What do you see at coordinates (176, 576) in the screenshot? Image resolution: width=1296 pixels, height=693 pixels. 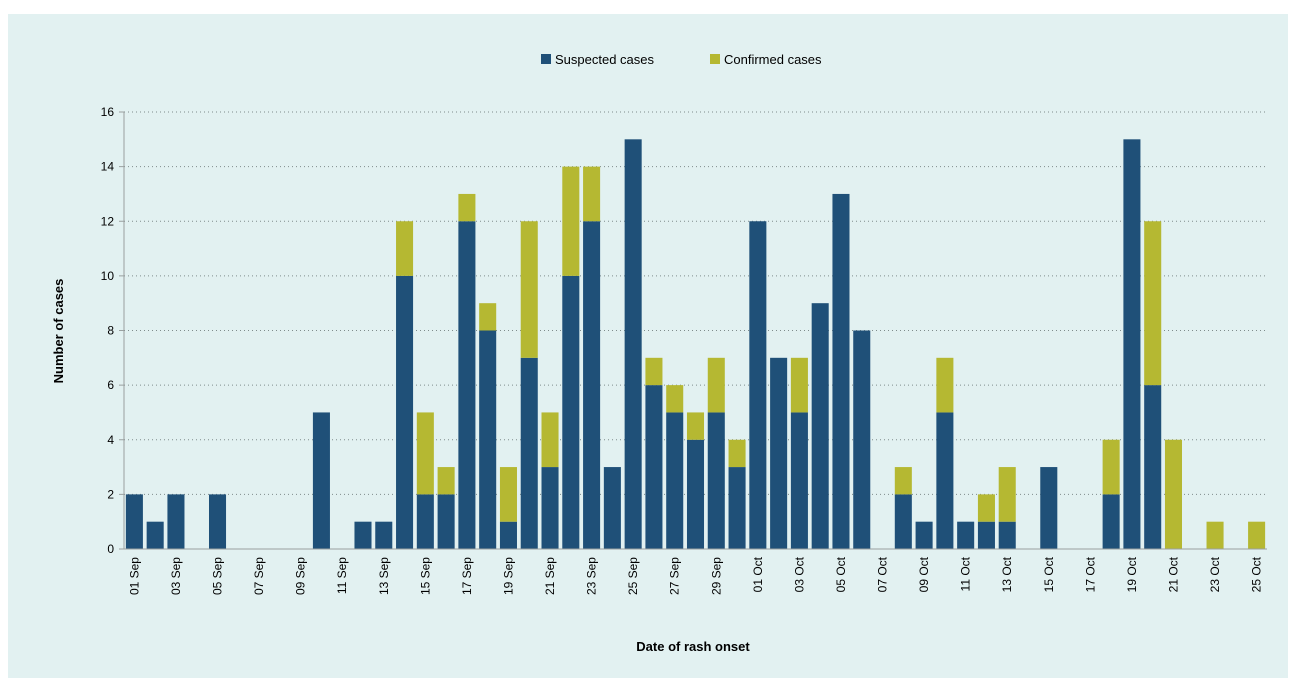 I see `x-tick-label: 03 Sep` at bounding box center [176, 576].